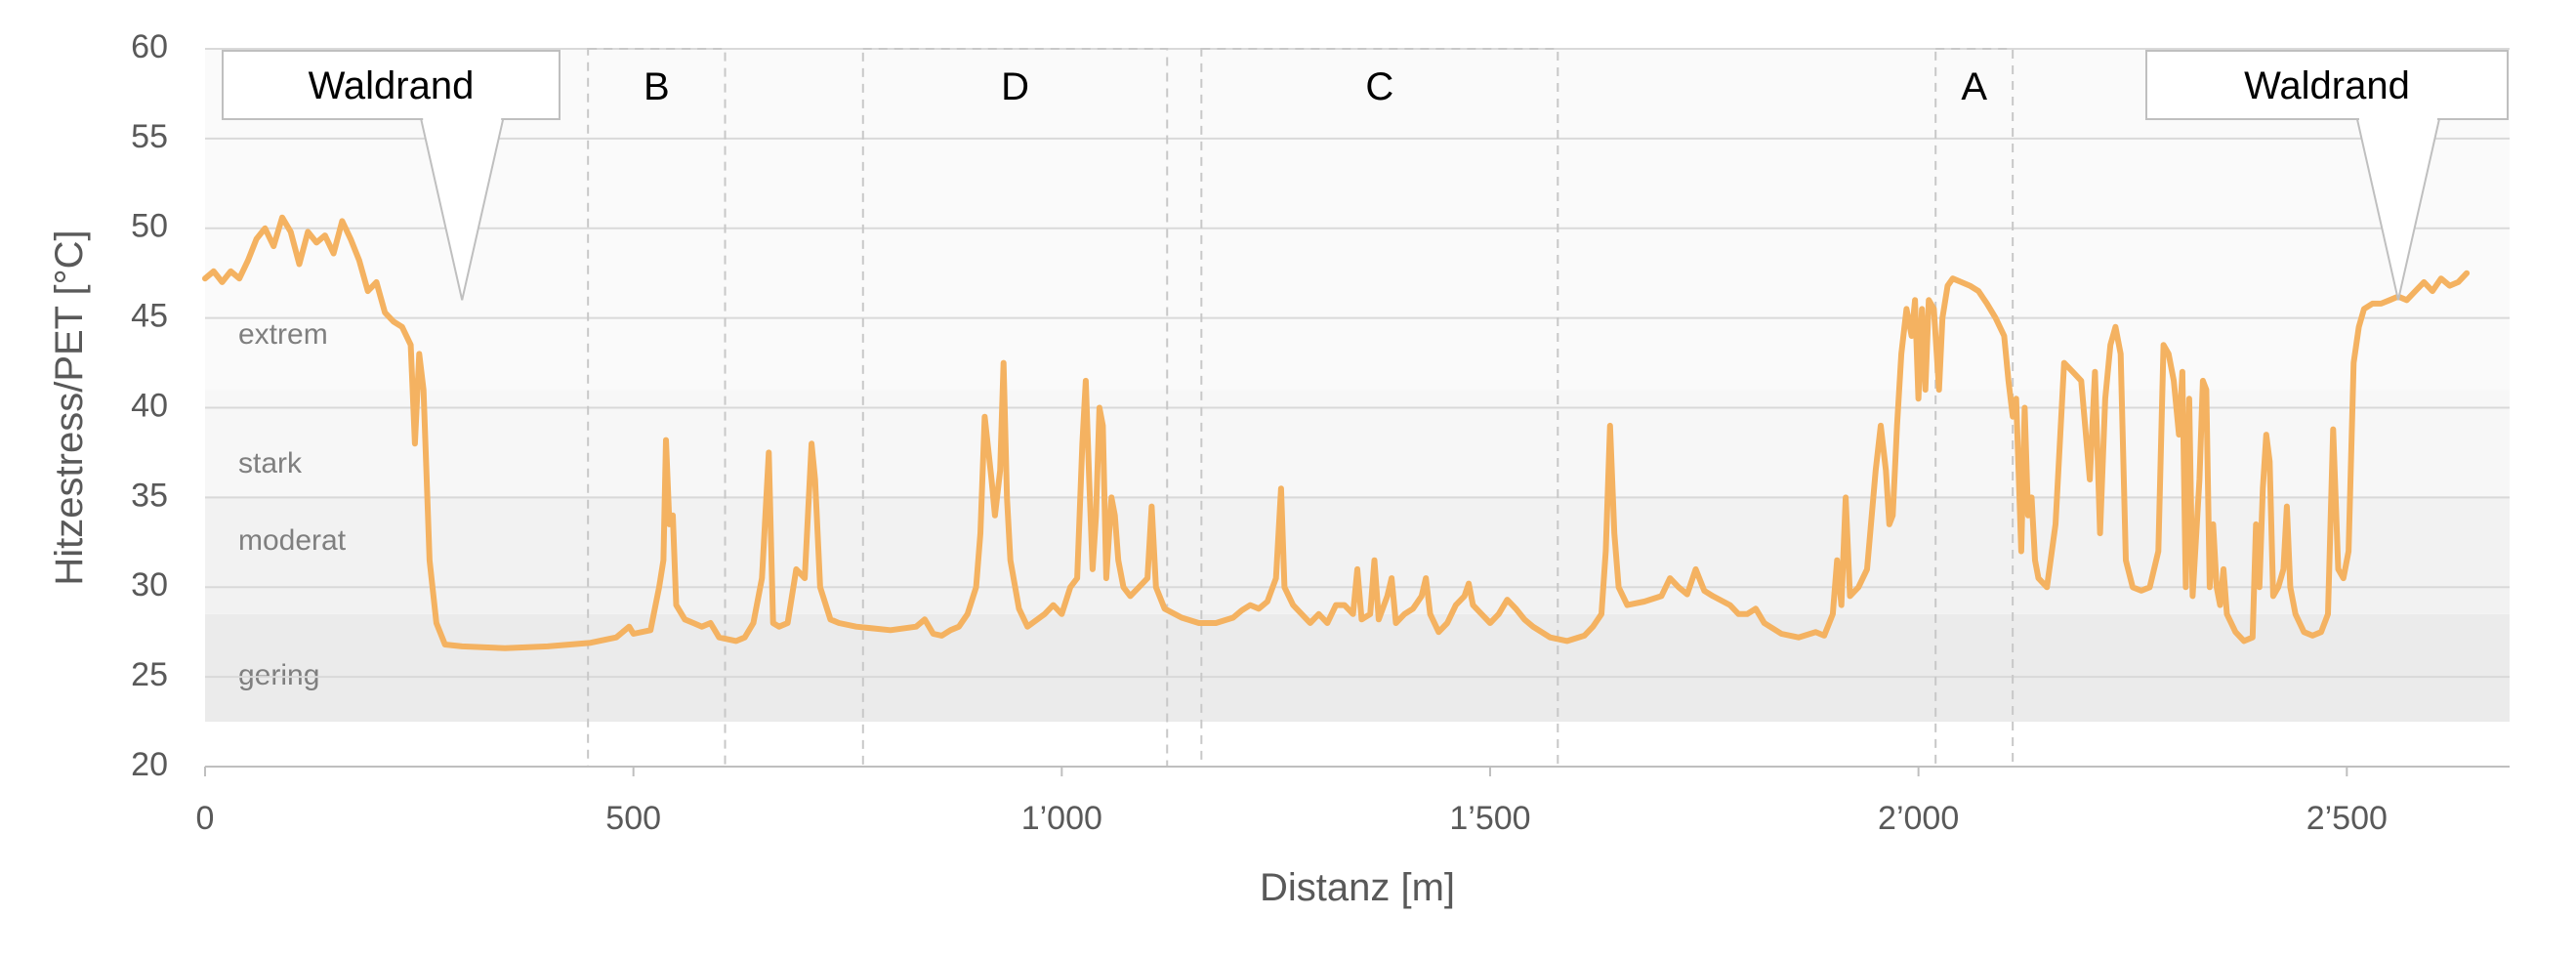 The height and width of the screenshot is (958, 2576). I want to click on y-tick-label: 25, so click(150, 674).